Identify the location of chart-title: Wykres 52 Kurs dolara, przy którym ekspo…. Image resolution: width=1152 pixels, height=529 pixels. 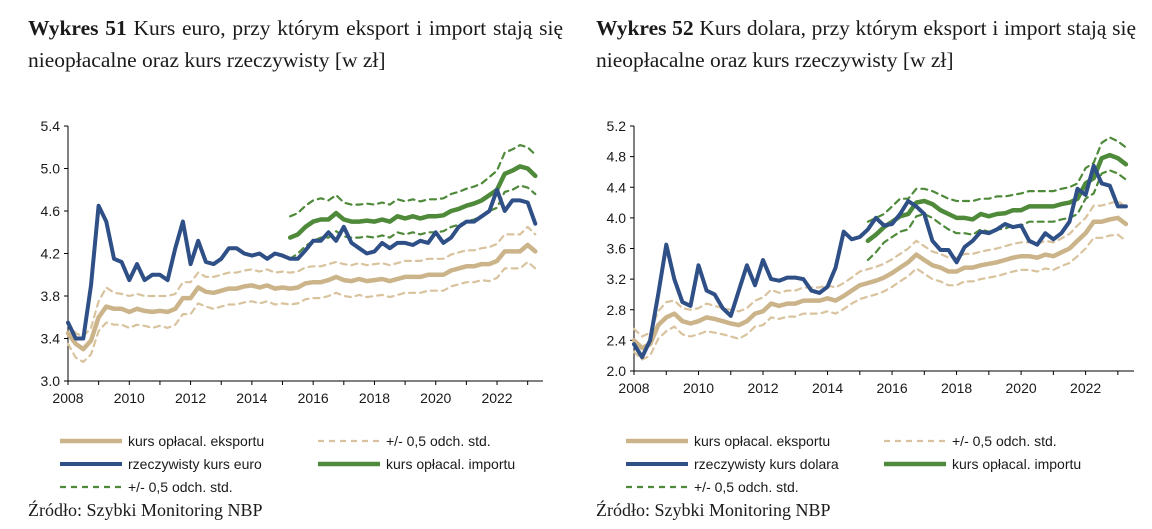
(866, 44).